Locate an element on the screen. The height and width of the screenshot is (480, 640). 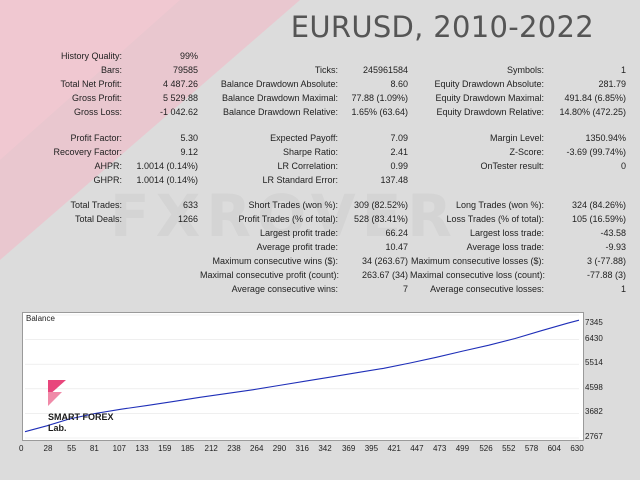
x-tick-label: 552 is located at coordinates (509, 448).